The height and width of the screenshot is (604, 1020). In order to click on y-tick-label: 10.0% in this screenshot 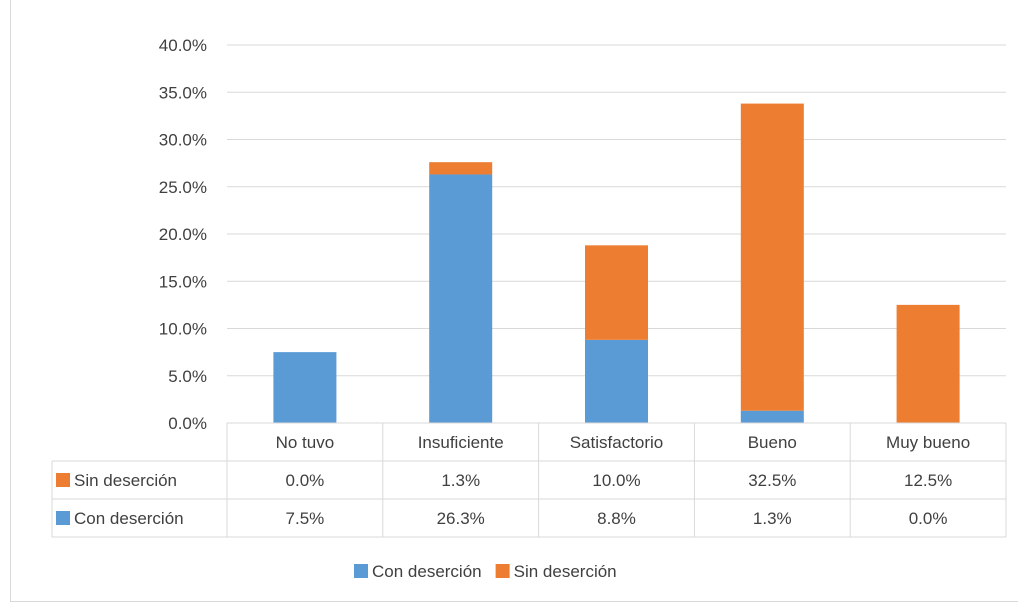, I will do `click(183, 329)`.